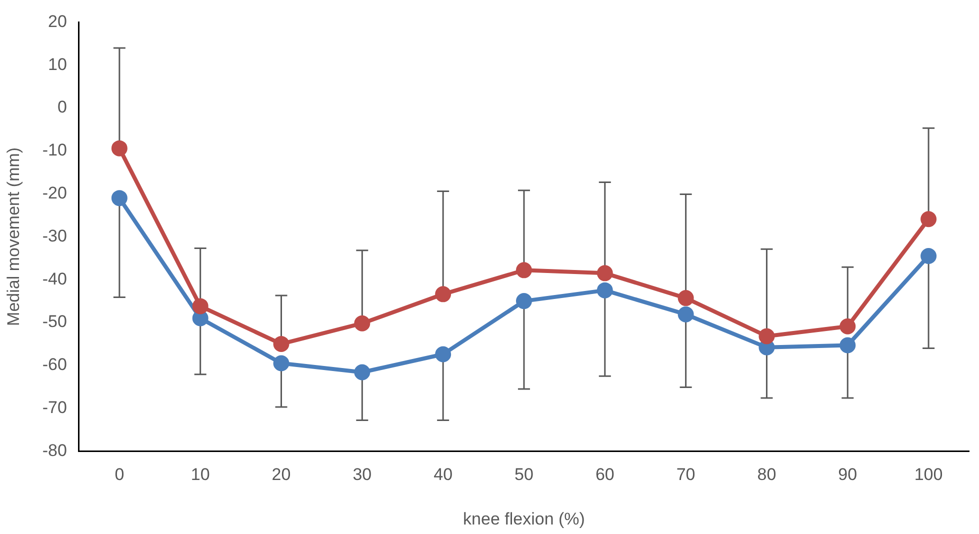 The image size is (979, 534). Describe the element at coordinates (54, 192) in the screenshot. I see `y-tick-label: -20` at that location.